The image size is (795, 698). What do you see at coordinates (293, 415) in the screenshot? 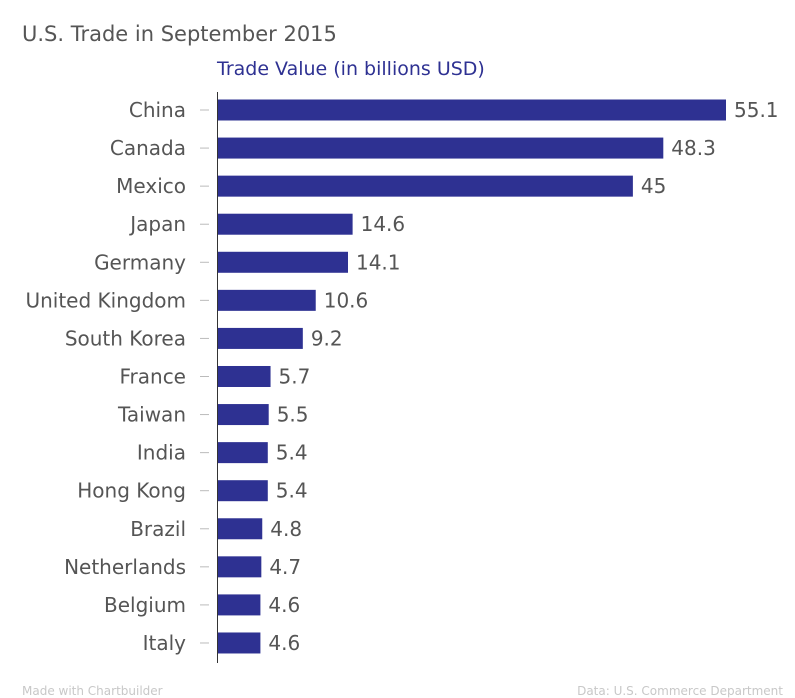
I see `value-label: 5.5` at bounding box center [293, 415].